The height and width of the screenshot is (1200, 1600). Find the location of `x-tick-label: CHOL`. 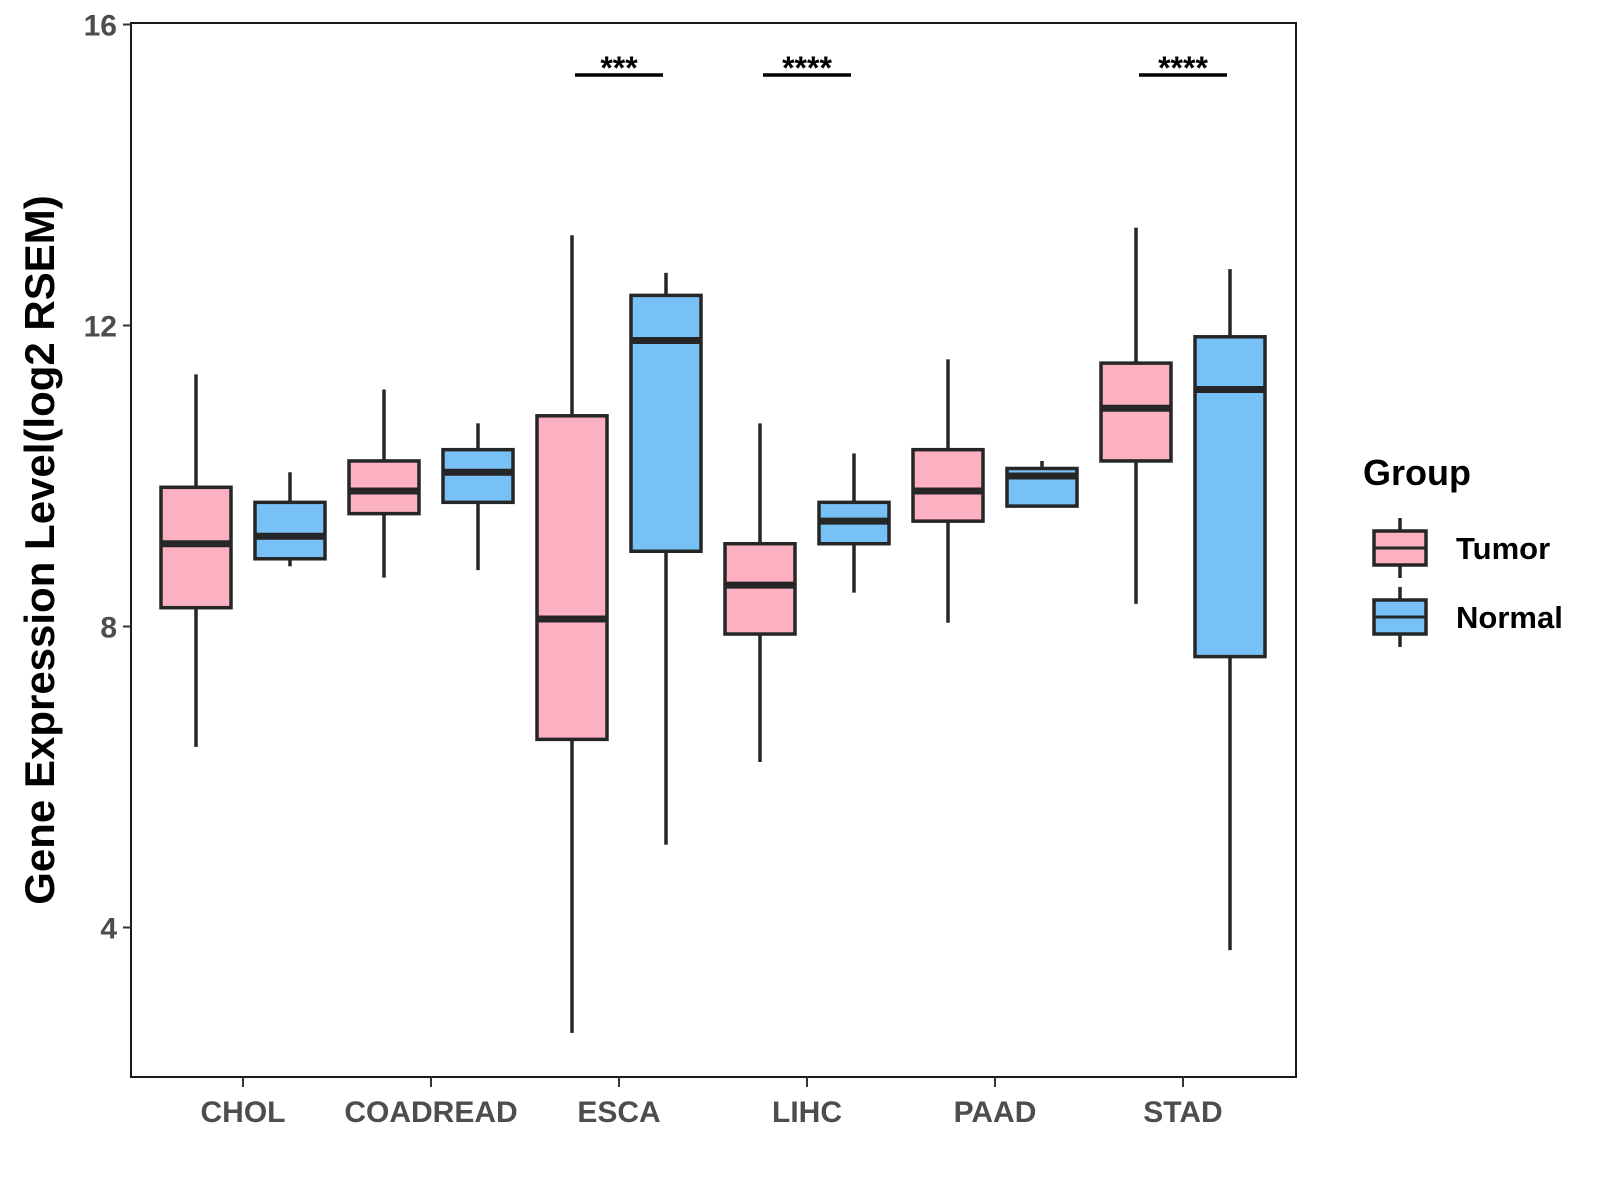

x-tick-label: CHOL is located at coordinates (243, 1112).